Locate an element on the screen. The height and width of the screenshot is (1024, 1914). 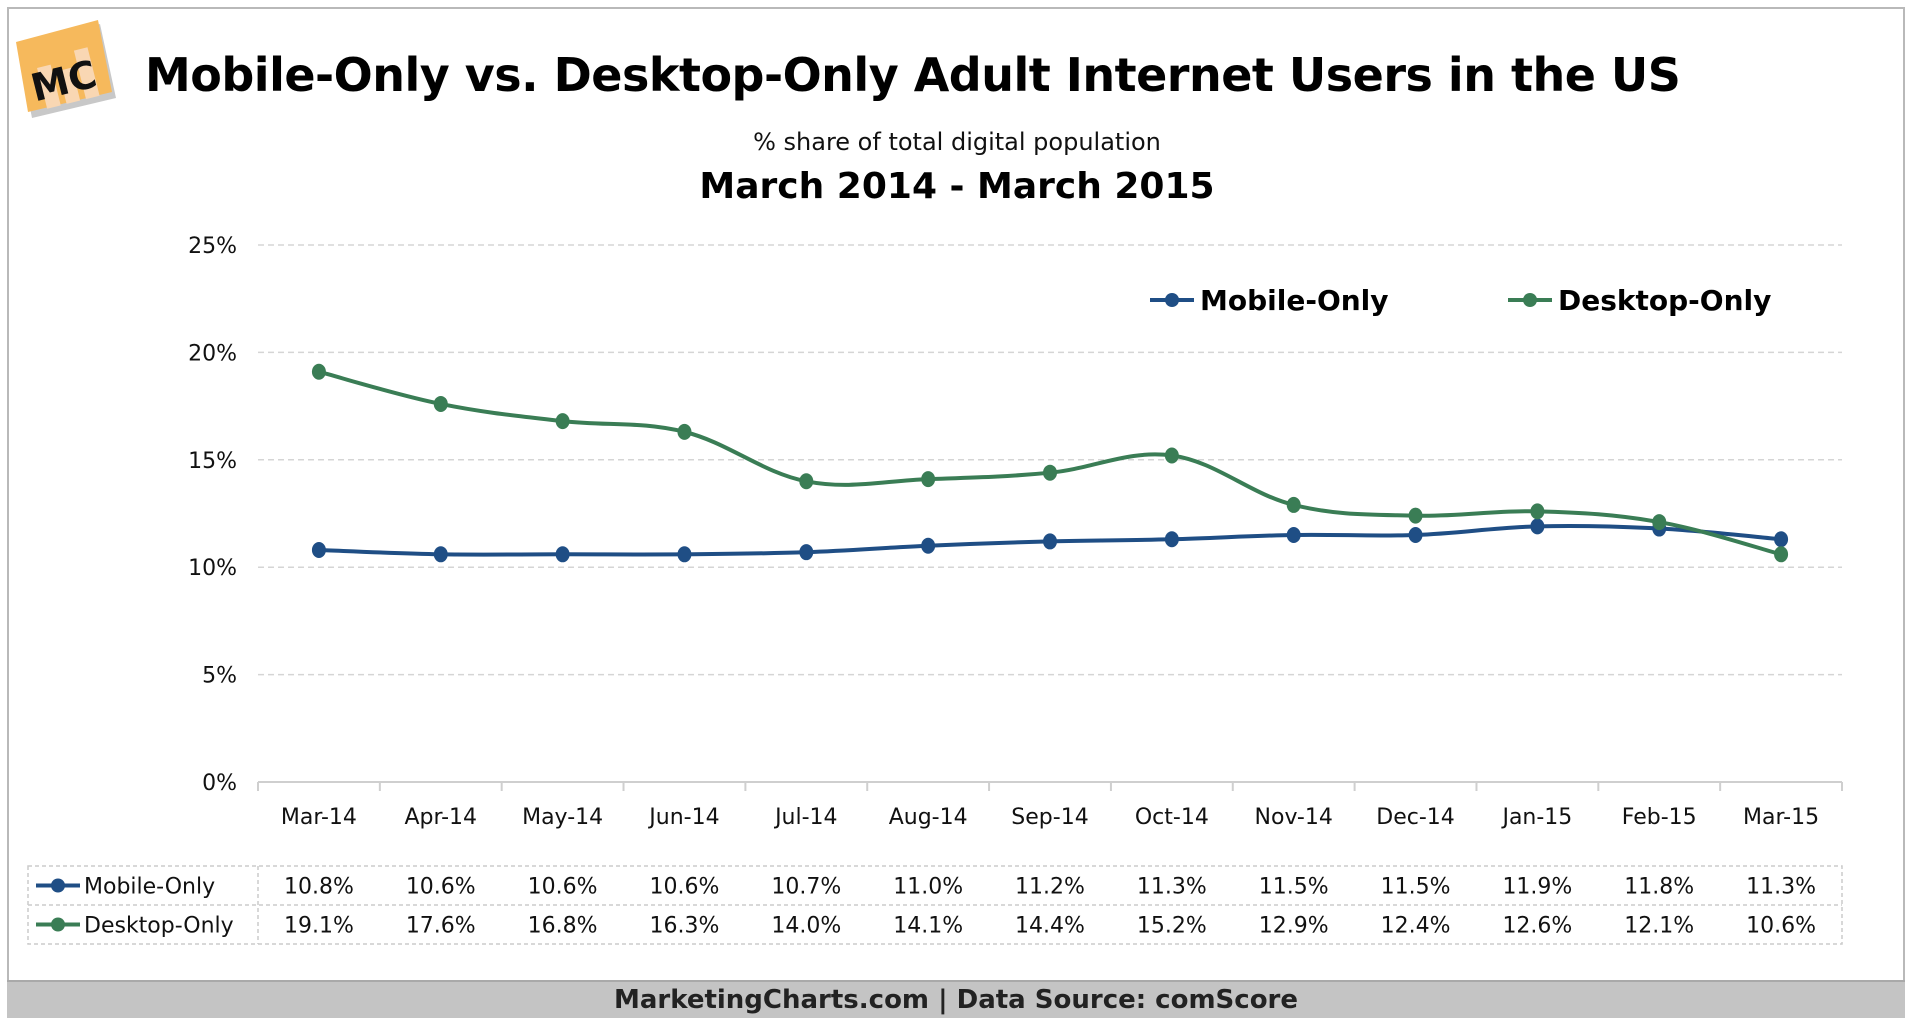
table-cell: 15.2% is located at coordinates (1172, 926).